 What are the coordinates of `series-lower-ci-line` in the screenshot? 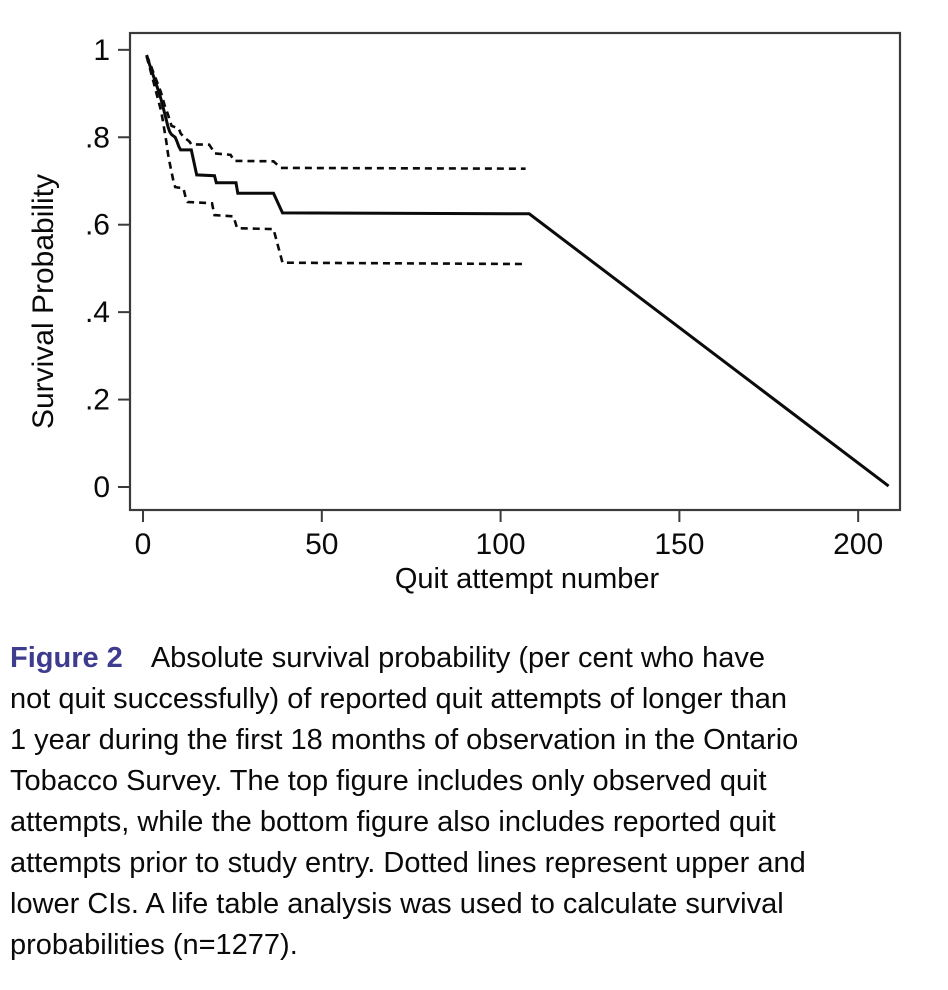 It's located at (334, 161).